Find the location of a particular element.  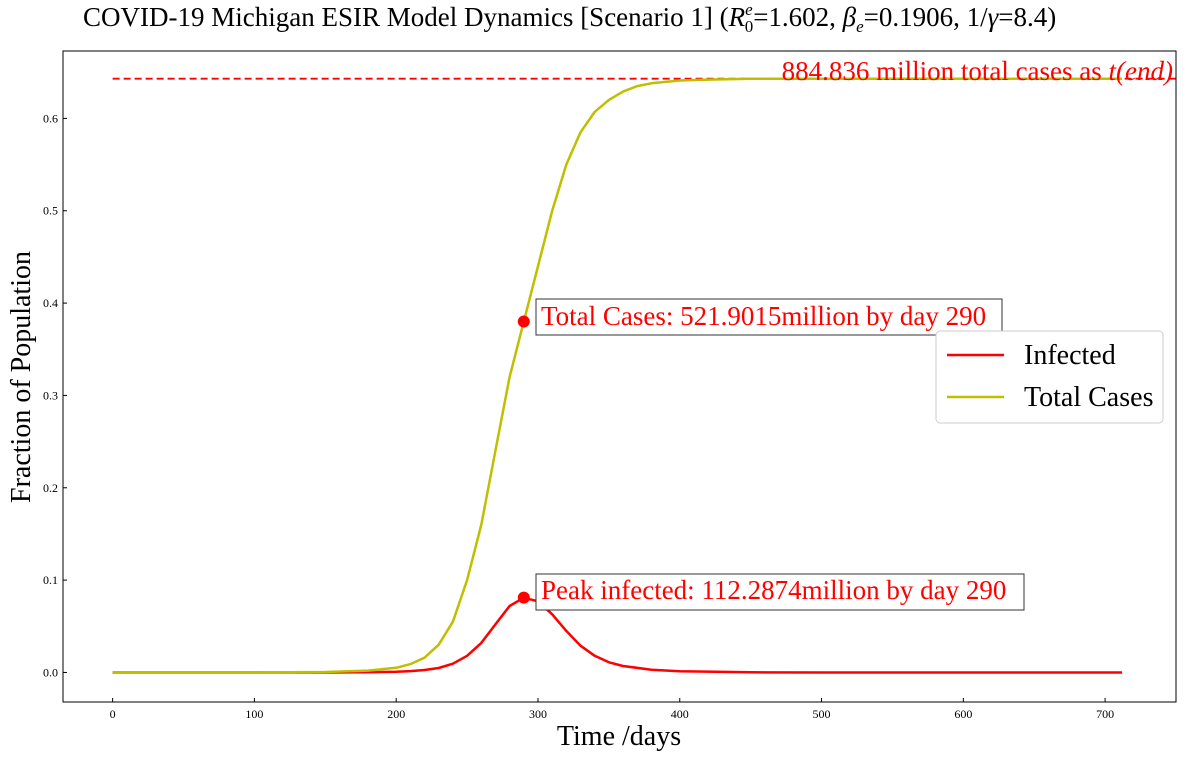

total-cases-annotation: Total Cases: 521.9015million by day 290 is located at coordinates (763, 316).